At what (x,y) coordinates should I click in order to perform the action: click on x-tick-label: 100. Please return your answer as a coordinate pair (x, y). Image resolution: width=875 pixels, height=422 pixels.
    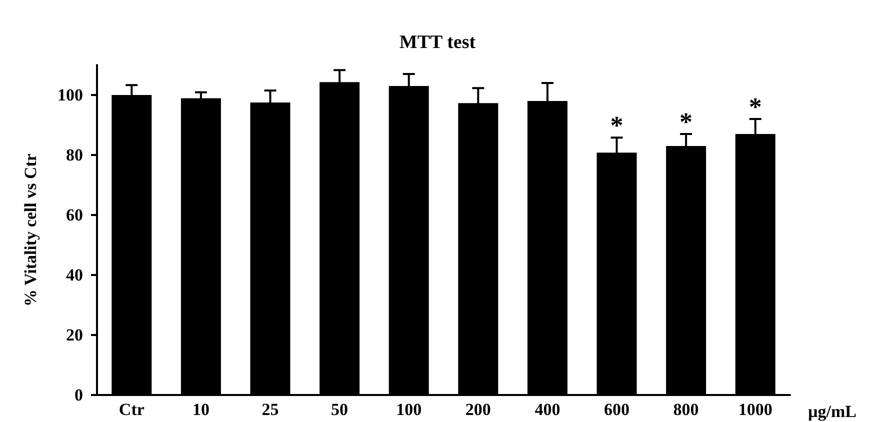
    Looking at the image, I should click on (409, 409).